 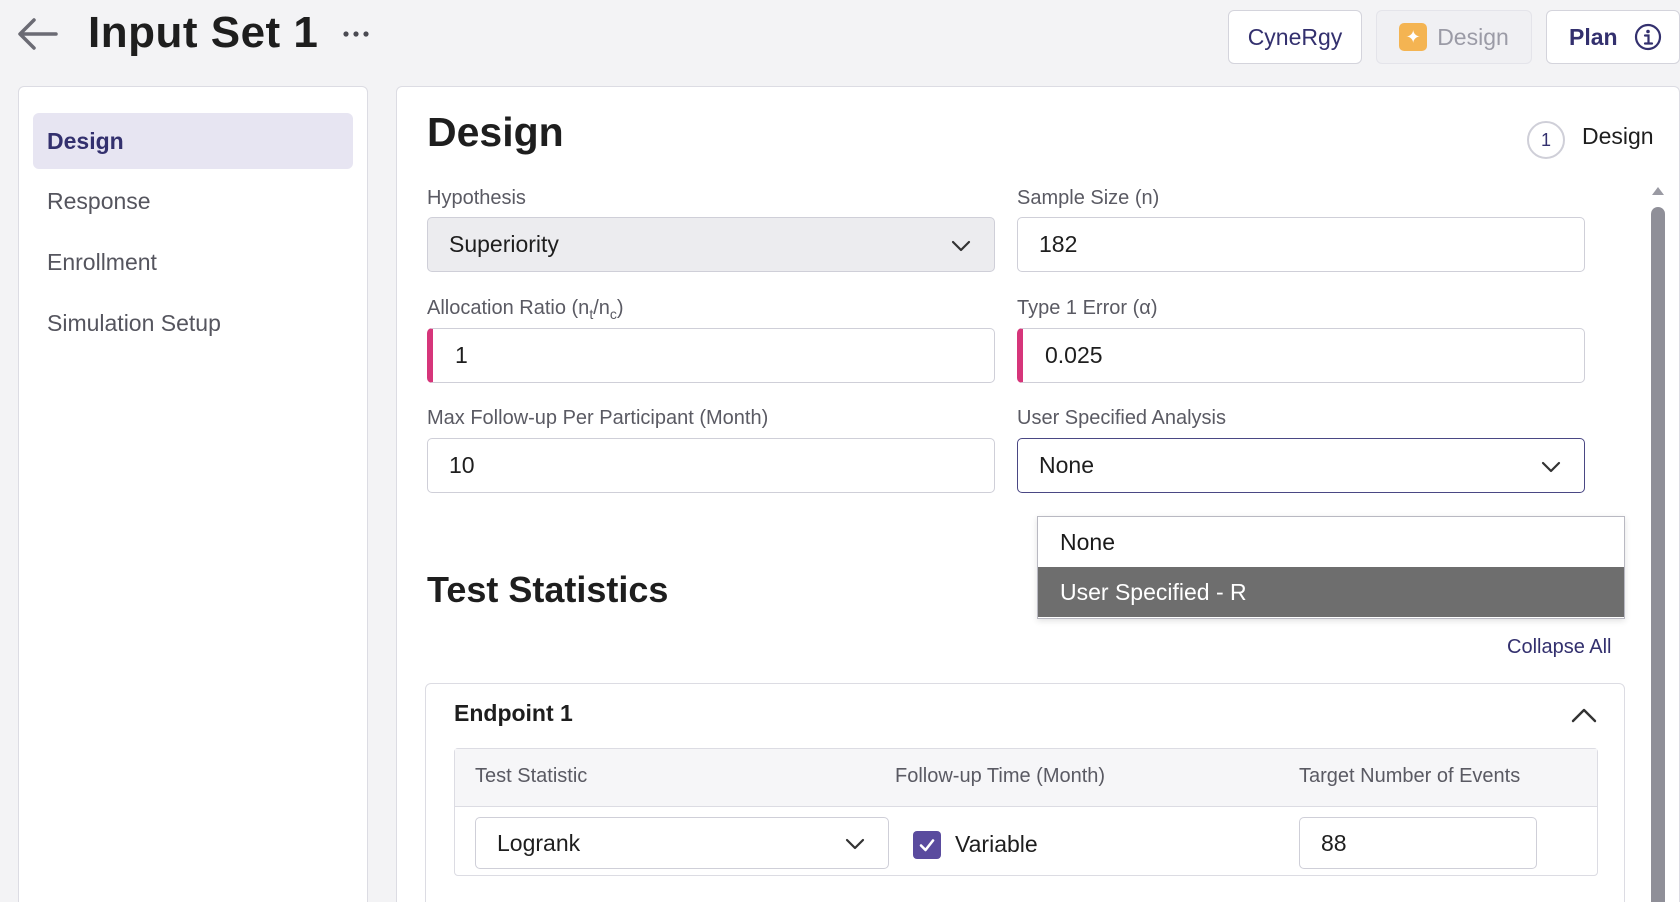 What do you see at coordinates (1301, 355) in the screenshot?
I see `type1-error-input: 0.025` at bounding box center [1301, 355].